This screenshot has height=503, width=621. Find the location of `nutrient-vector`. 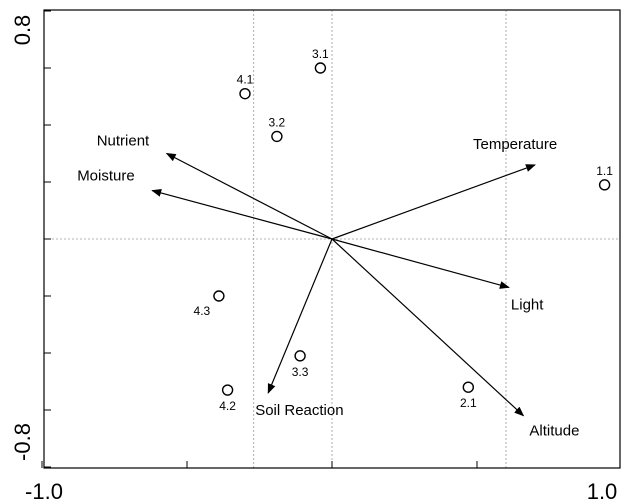

nutrient-vector is located at coordinates (249, 196).